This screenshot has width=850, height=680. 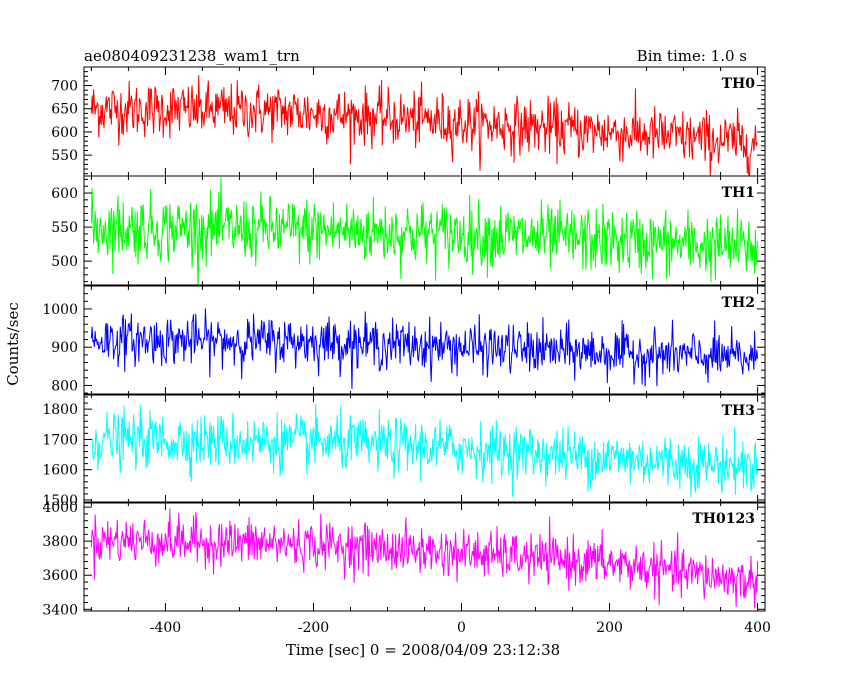 I want to click on y-tick-label: 500, so click(x=64, y=262).